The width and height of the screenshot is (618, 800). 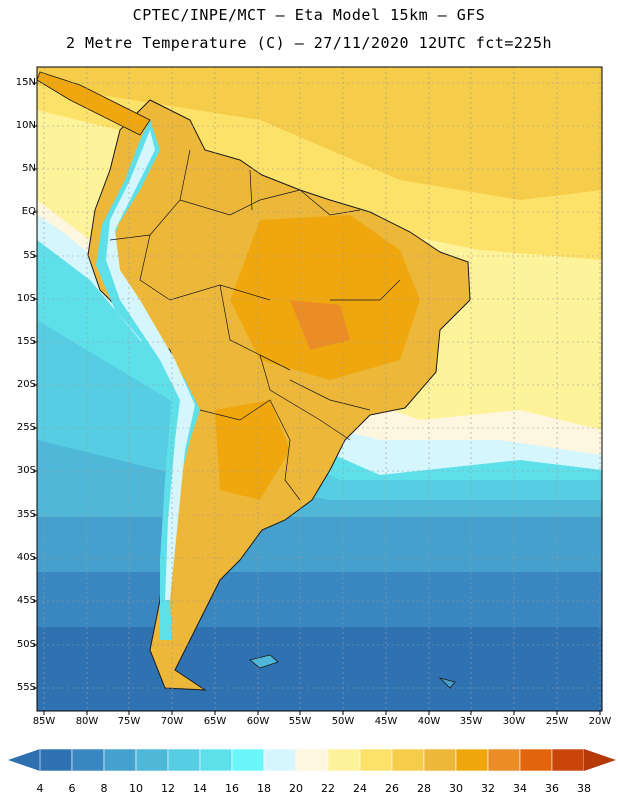 I want to click on colorbar-label: 14, so click(x=200, y=788).